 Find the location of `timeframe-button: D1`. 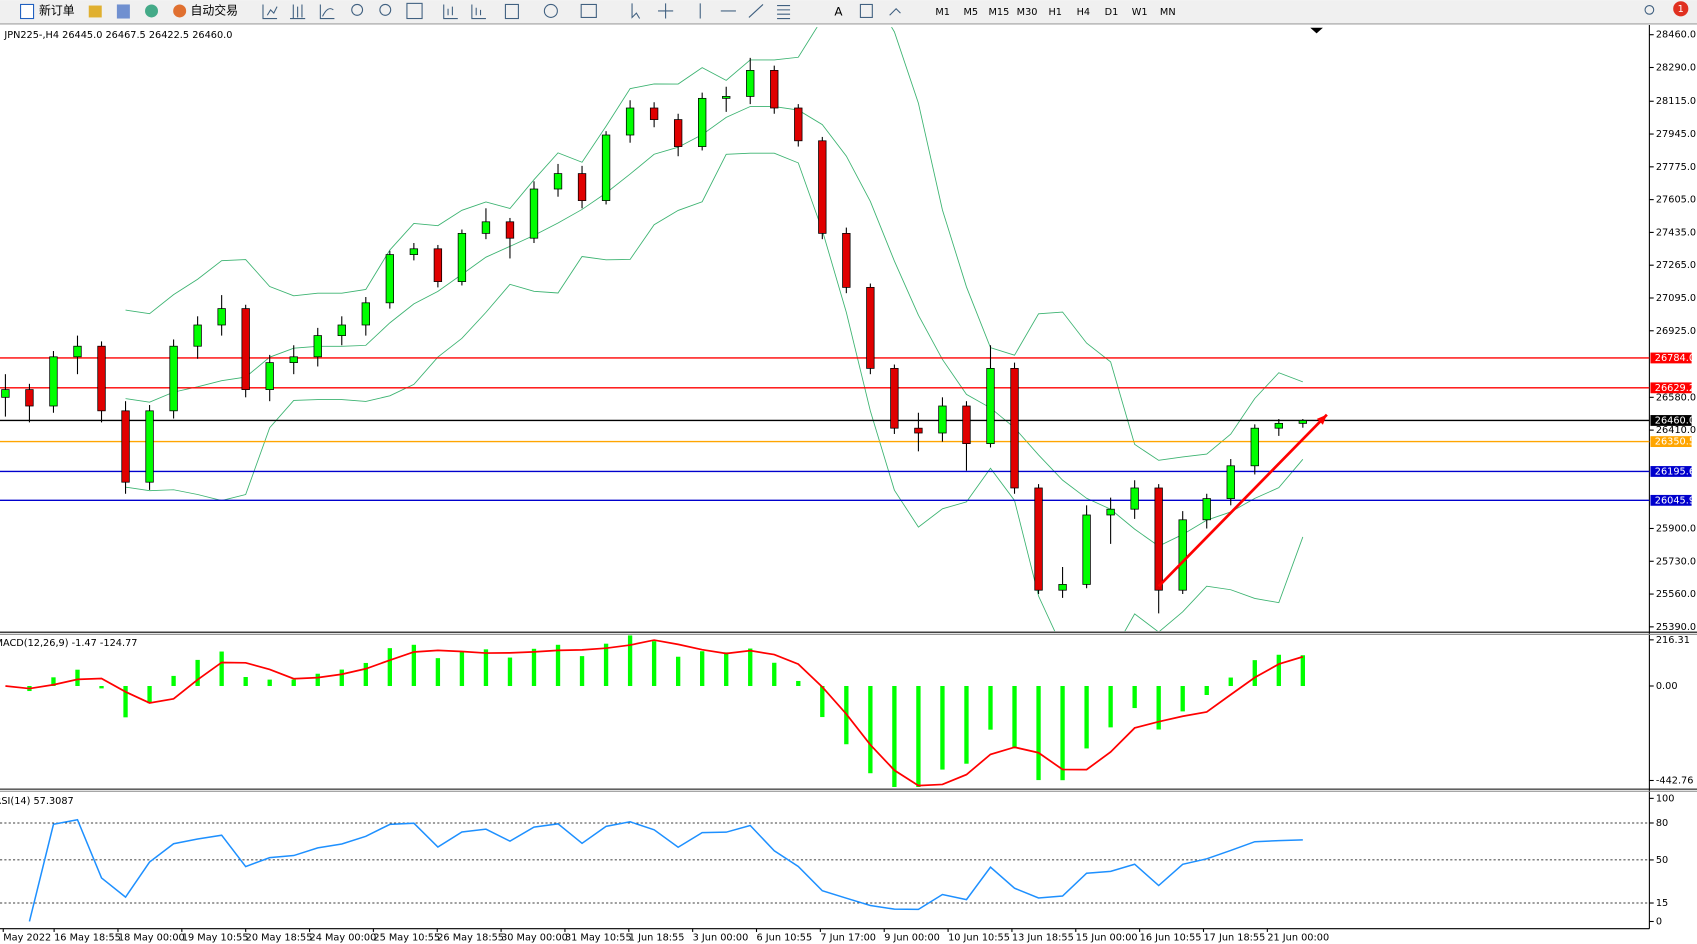

timeframe-button: D1 is located at coordinates (1112, 12).